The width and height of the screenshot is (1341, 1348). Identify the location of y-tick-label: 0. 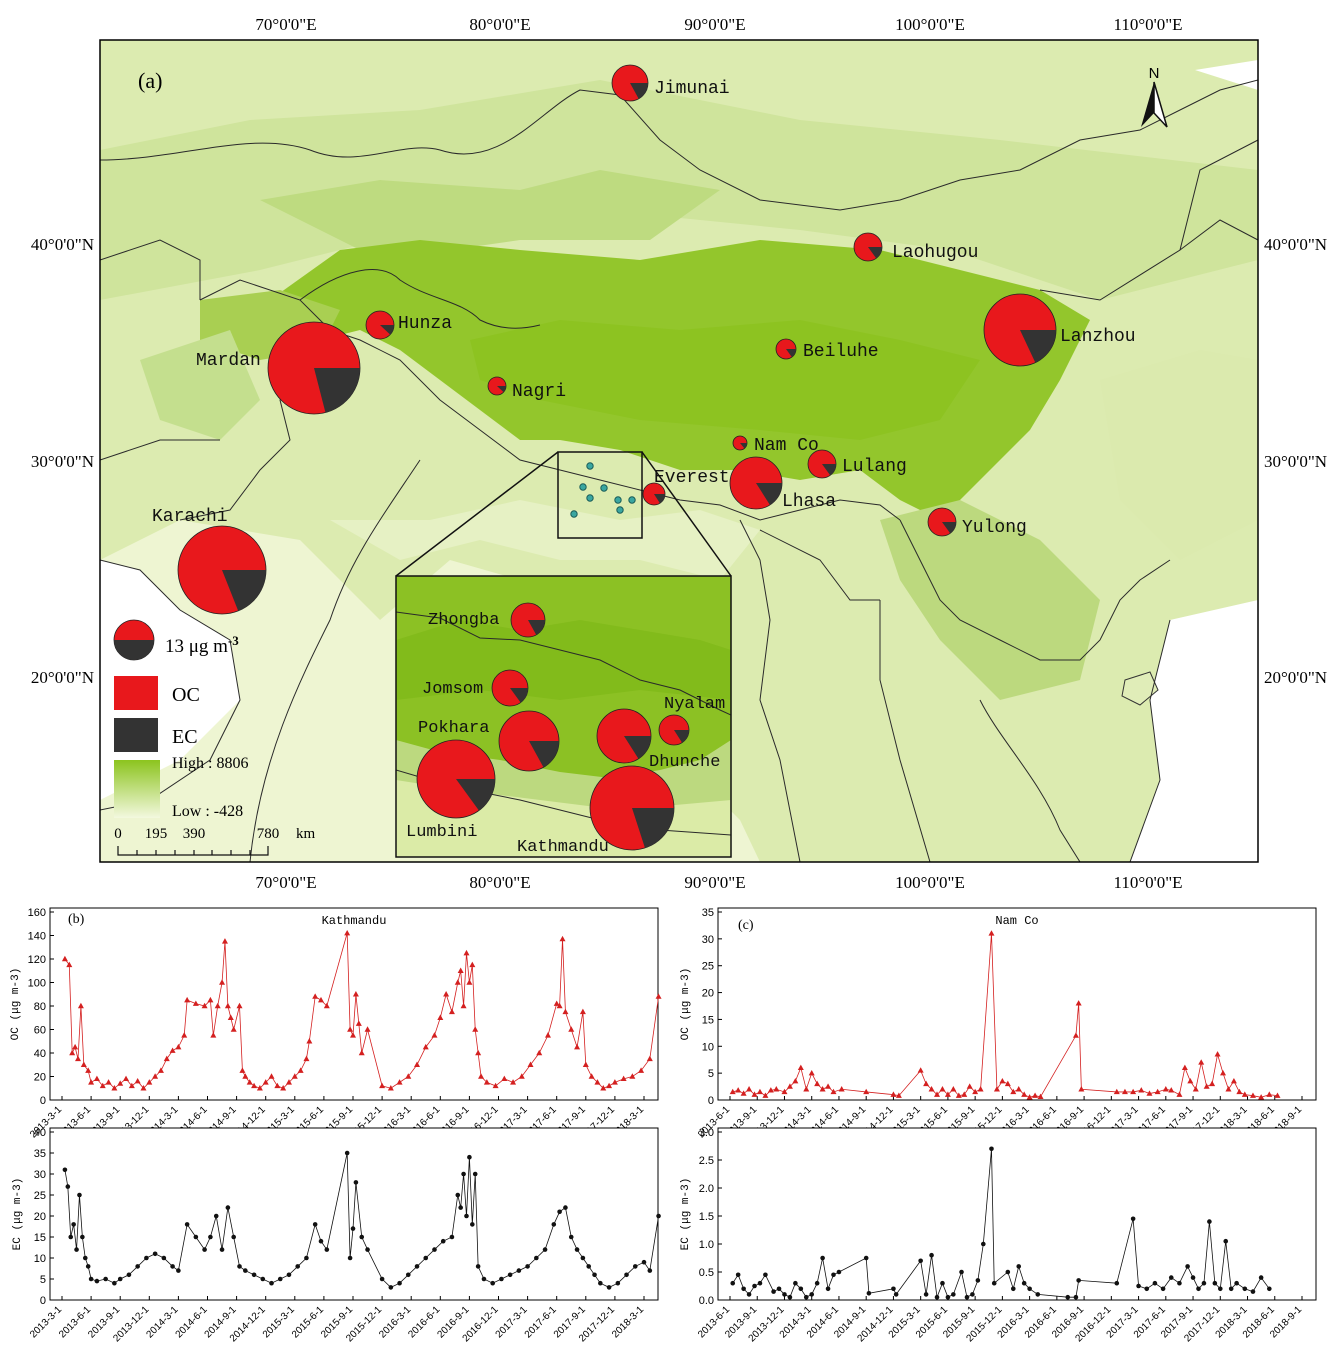
(711, 1101).